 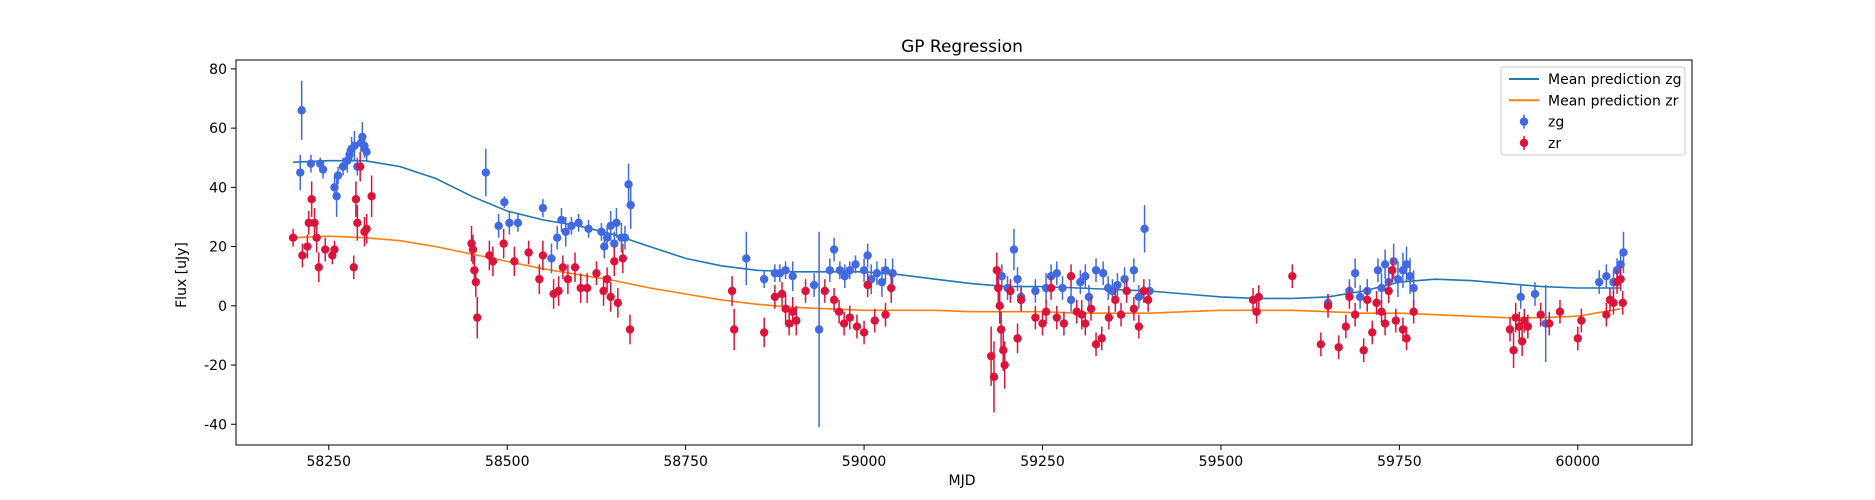 I want to click on y-tick-label: -40, so click(x=215, y=425).